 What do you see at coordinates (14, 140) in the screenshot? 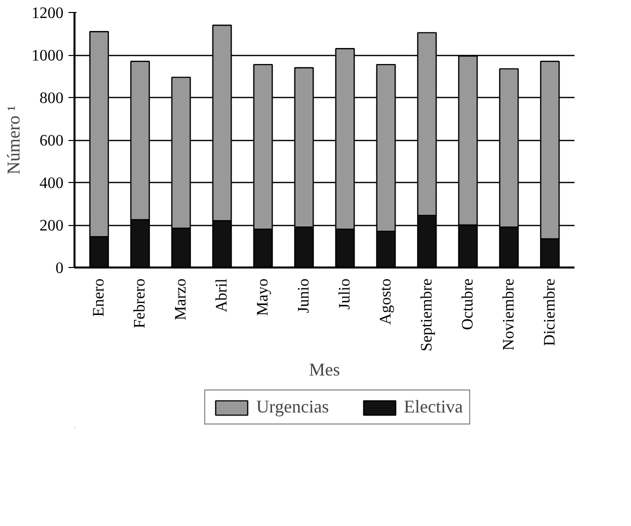
I see `y-axis-title: Número ¹` at bounding box center [14, 140].